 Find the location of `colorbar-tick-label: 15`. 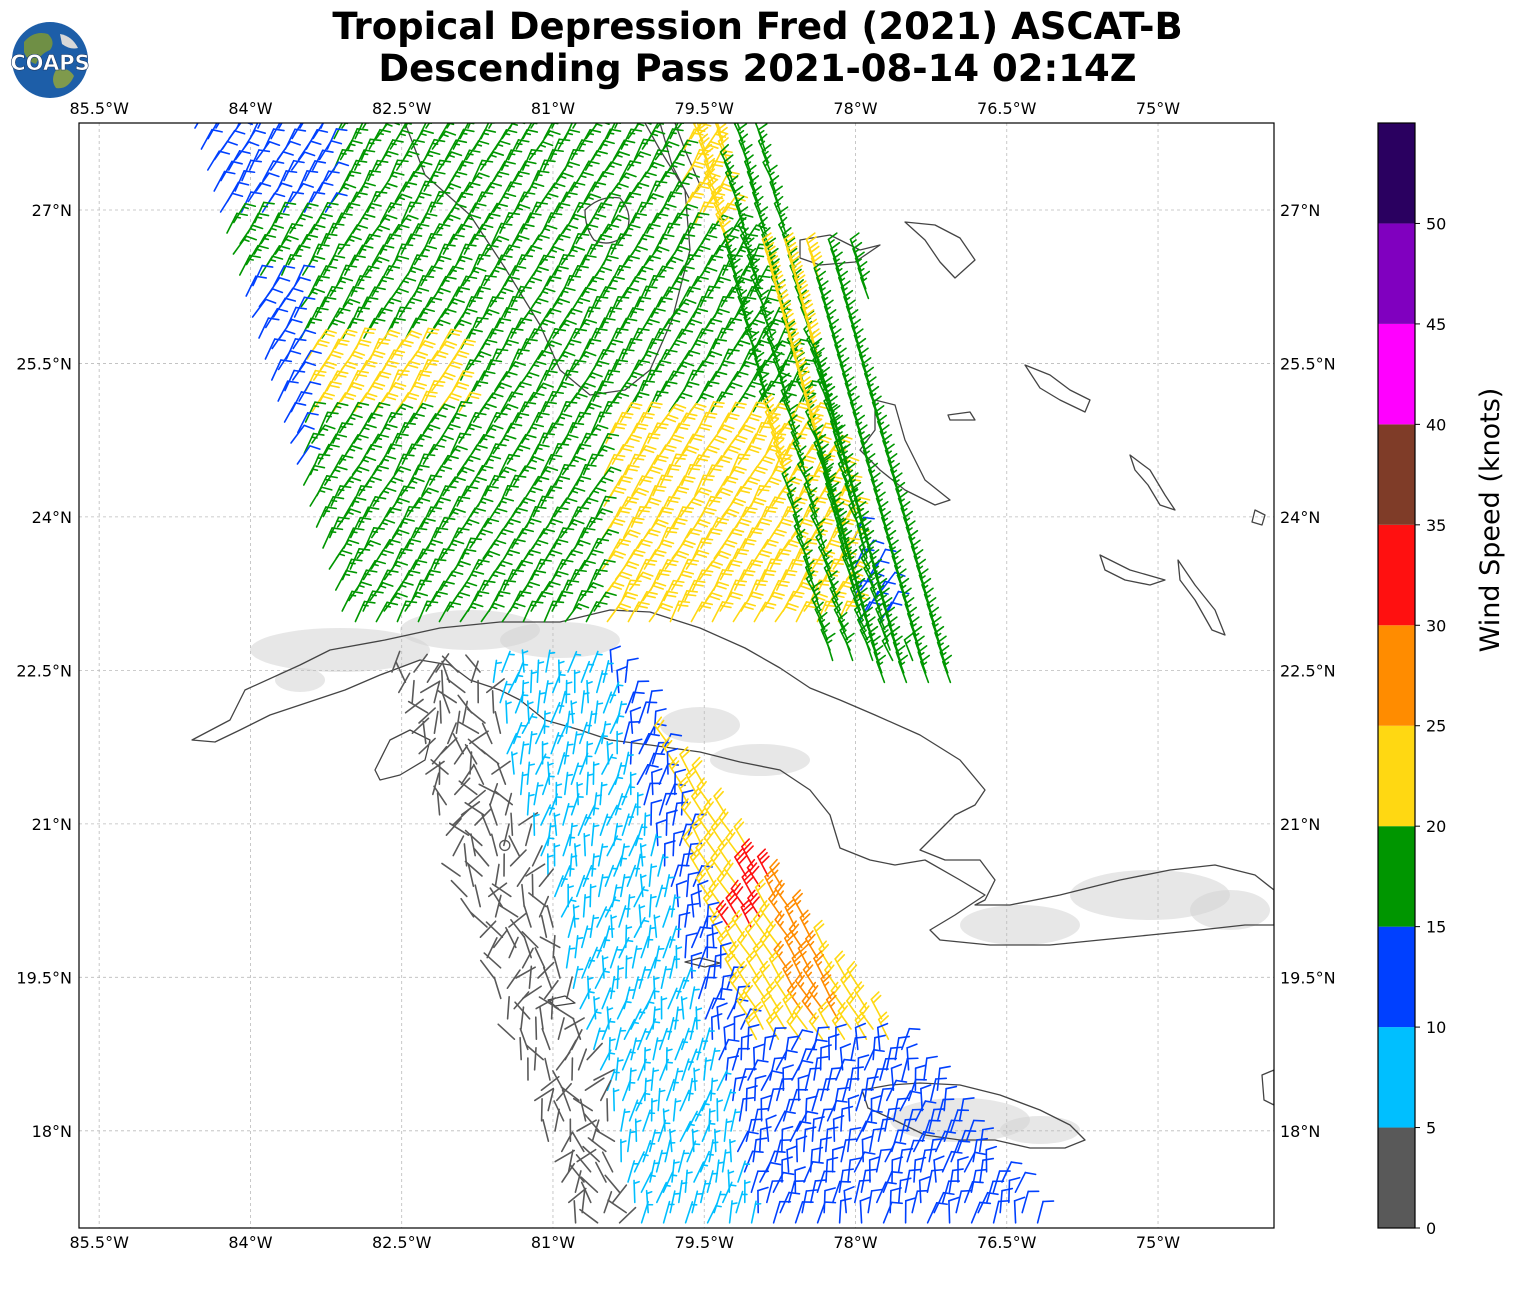

colorbar-tick-label: 15 is located at coordinates (1436, 927).